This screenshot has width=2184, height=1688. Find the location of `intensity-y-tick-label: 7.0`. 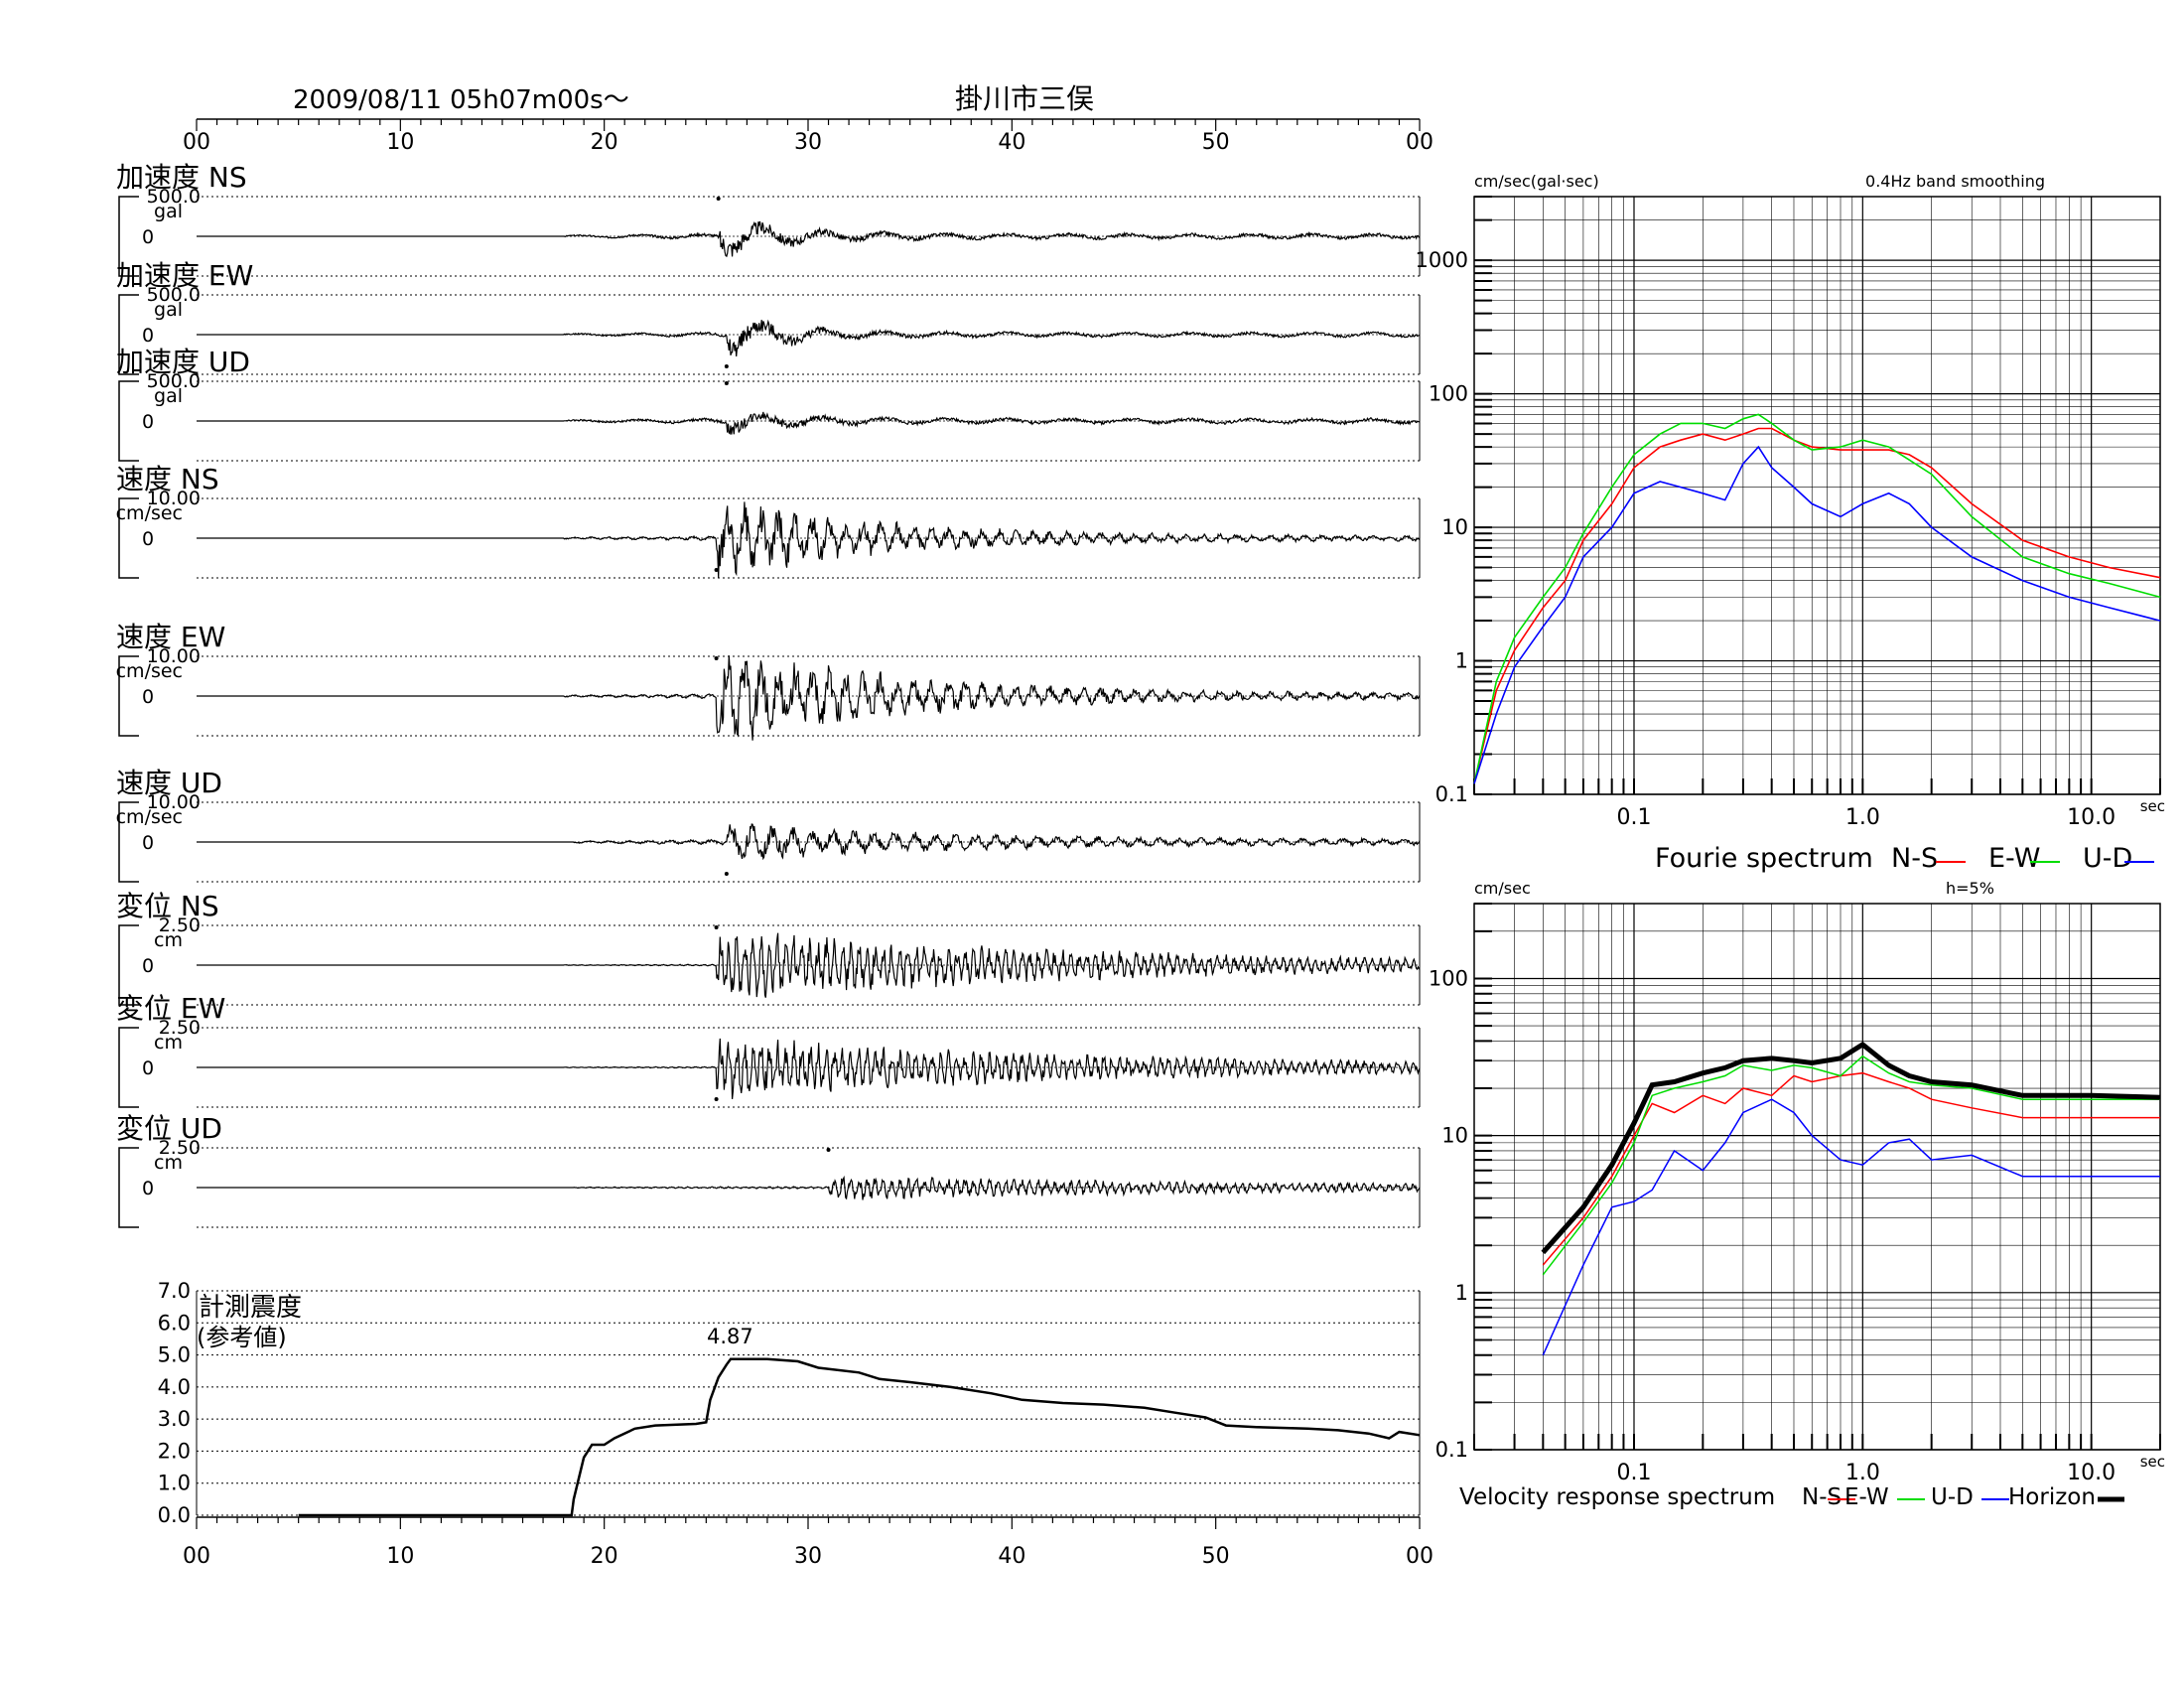

intensity-y-tick-label: 7.0 is located at coordinates (174, 1291).